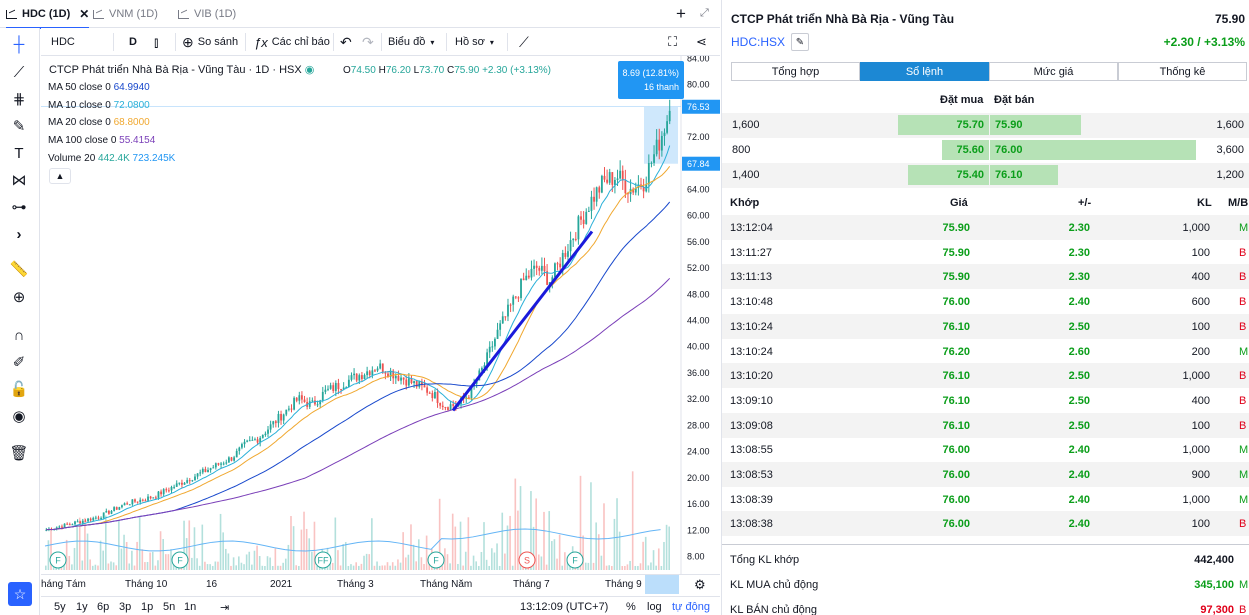 The height and width of the screenshot is (615, 1249). What do you see at coordinates (700, 584) in the screenshot?
I see `settings-gear-icon: ⚙` at bounding box center [700, 584].